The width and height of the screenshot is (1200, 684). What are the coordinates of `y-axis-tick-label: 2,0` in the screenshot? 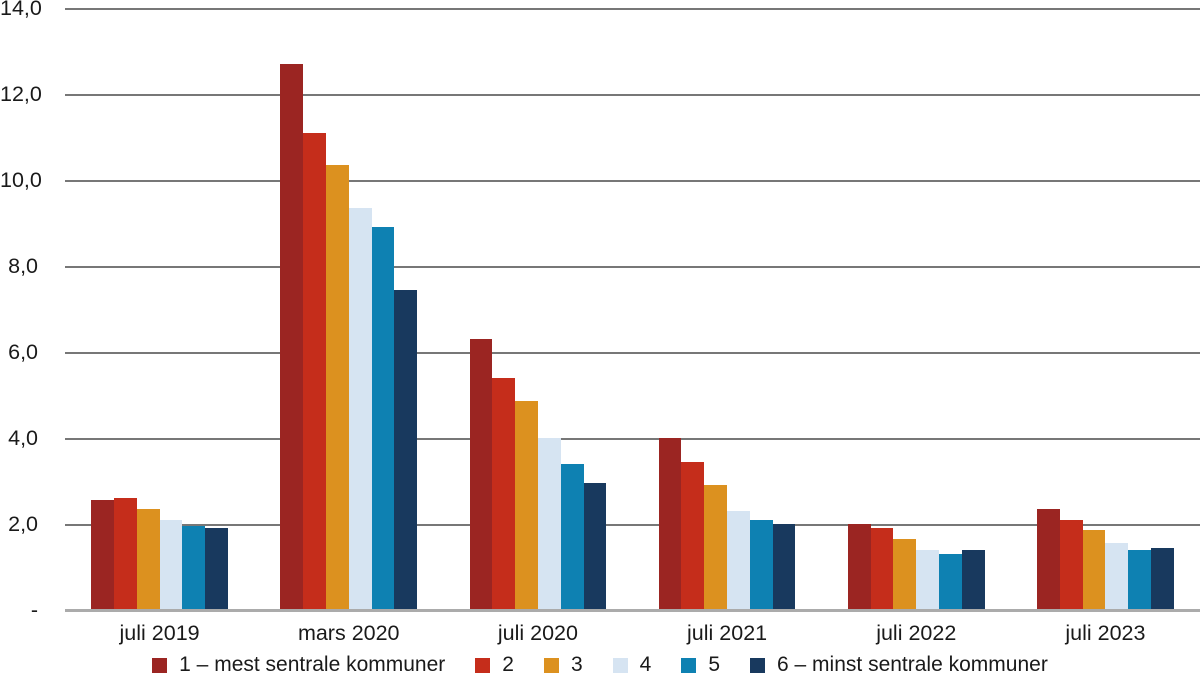 It's located at (23, 524).